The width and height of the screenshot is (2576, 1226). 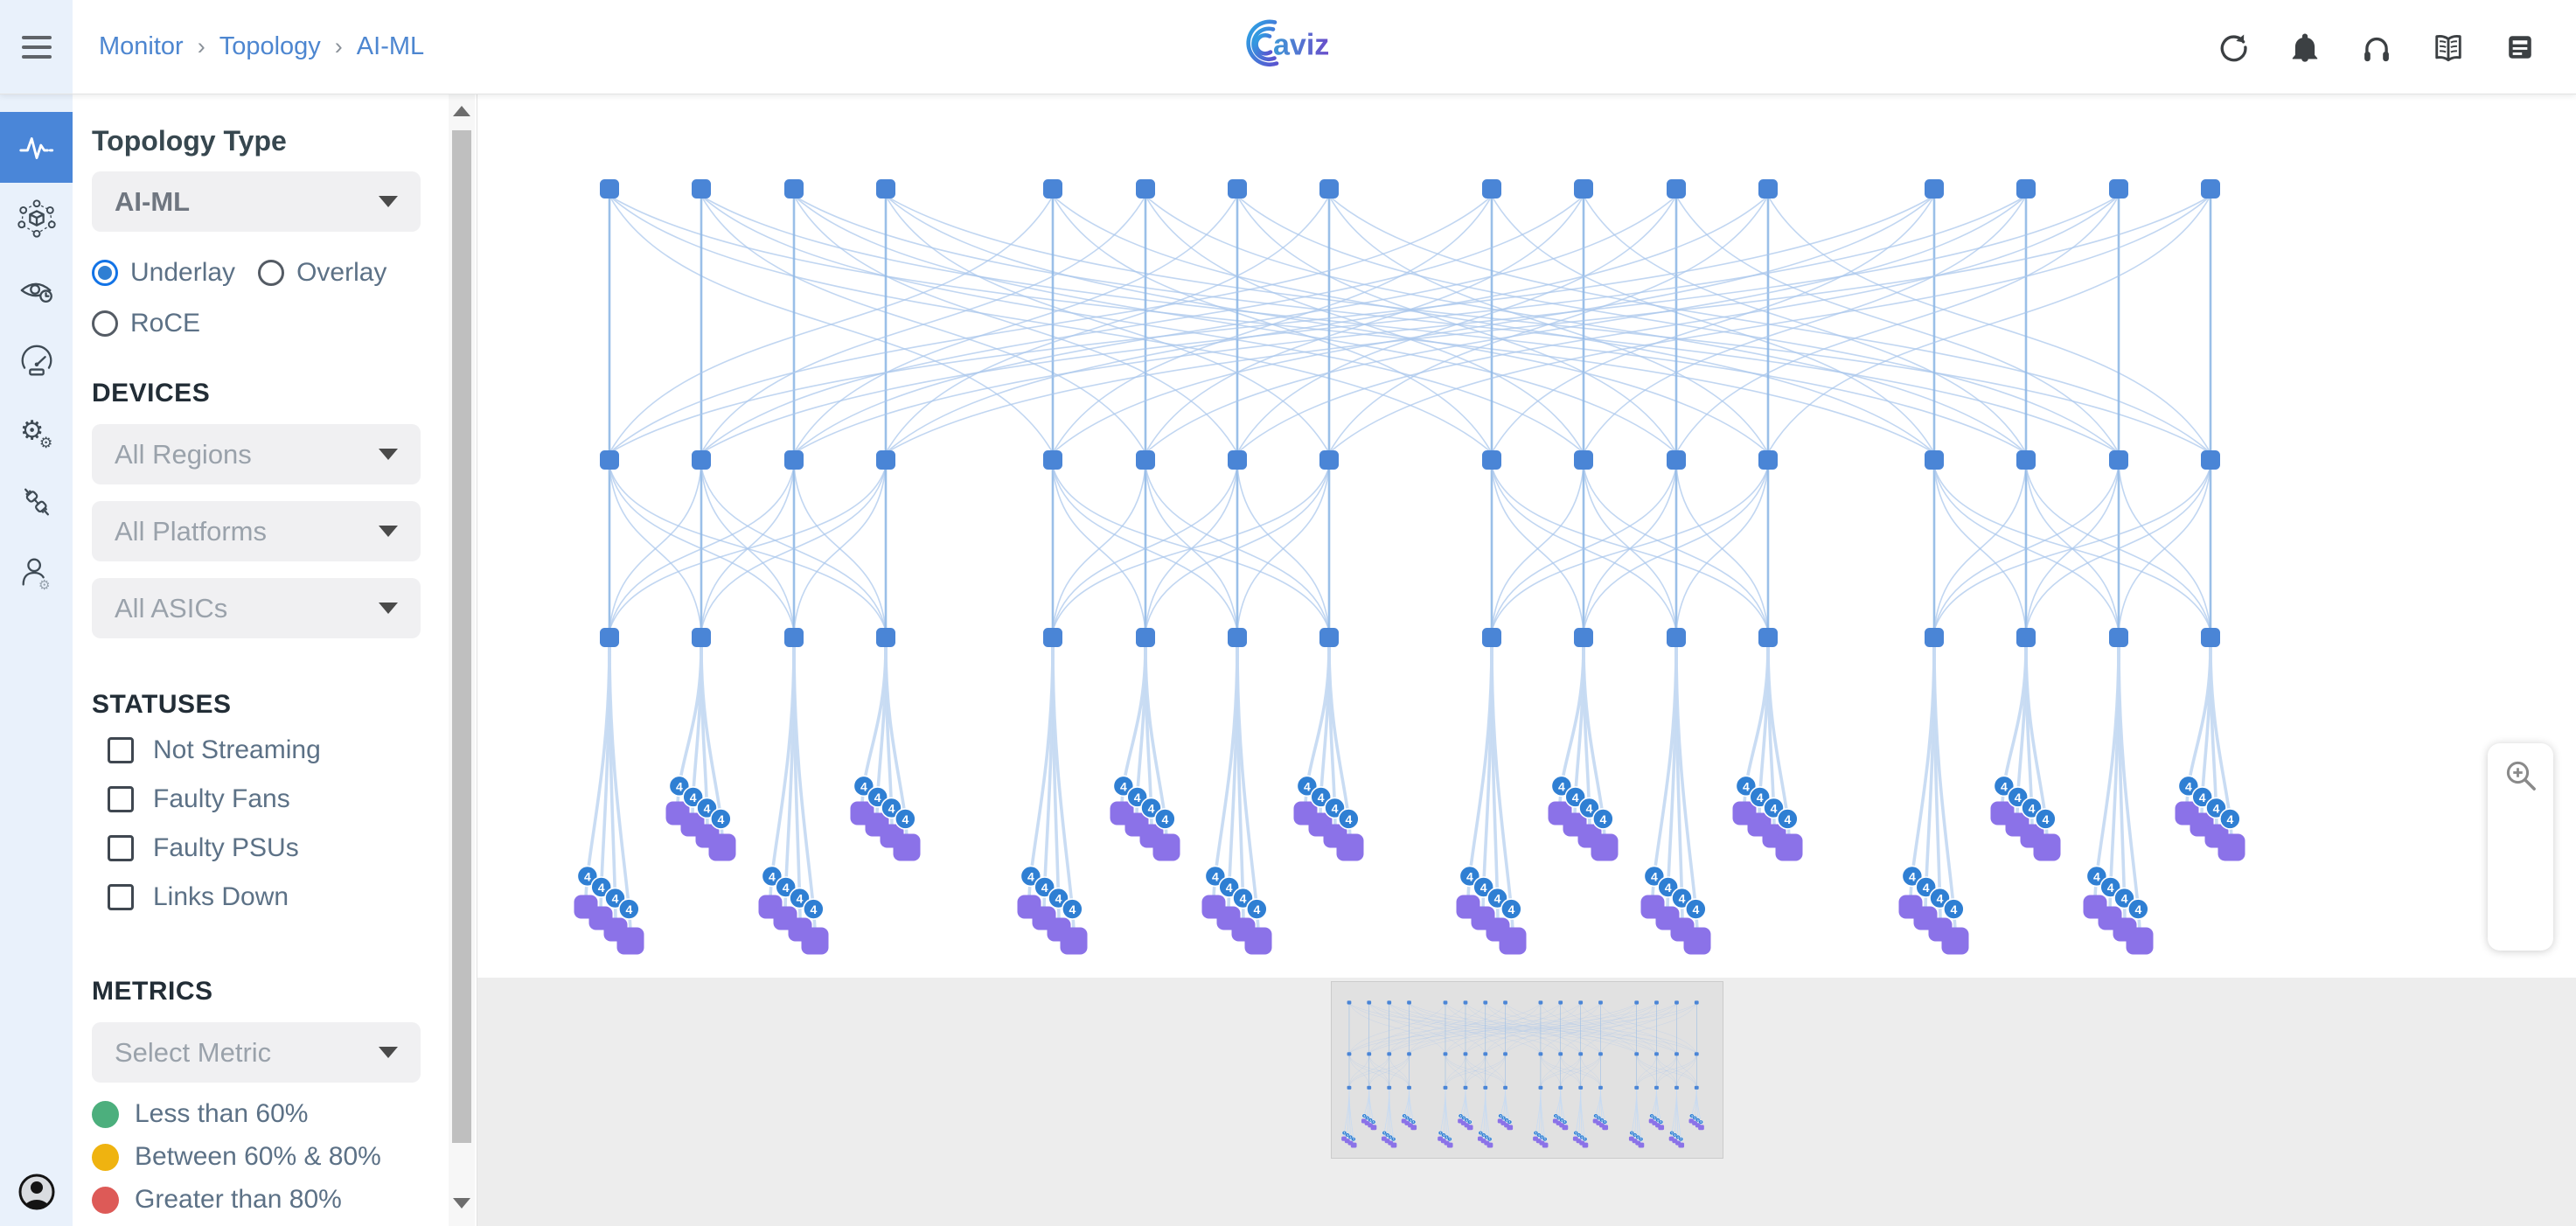 What do you see at coordinates (2521, 775) in the screenshot?
I see `zoom-in-icon` at bounding box center [2521, 775].